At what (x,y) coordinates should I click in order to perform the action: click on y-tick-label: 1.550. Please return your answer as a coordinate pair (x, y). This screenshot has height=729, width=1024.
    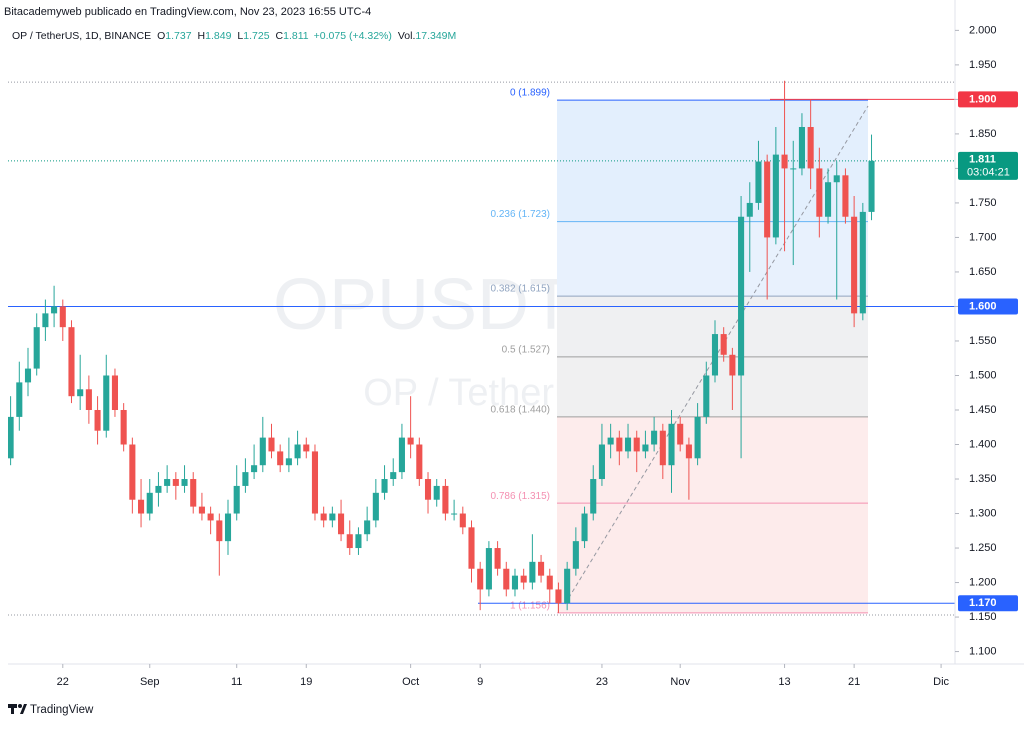
    Looking at the image, I should click on (983, 341).